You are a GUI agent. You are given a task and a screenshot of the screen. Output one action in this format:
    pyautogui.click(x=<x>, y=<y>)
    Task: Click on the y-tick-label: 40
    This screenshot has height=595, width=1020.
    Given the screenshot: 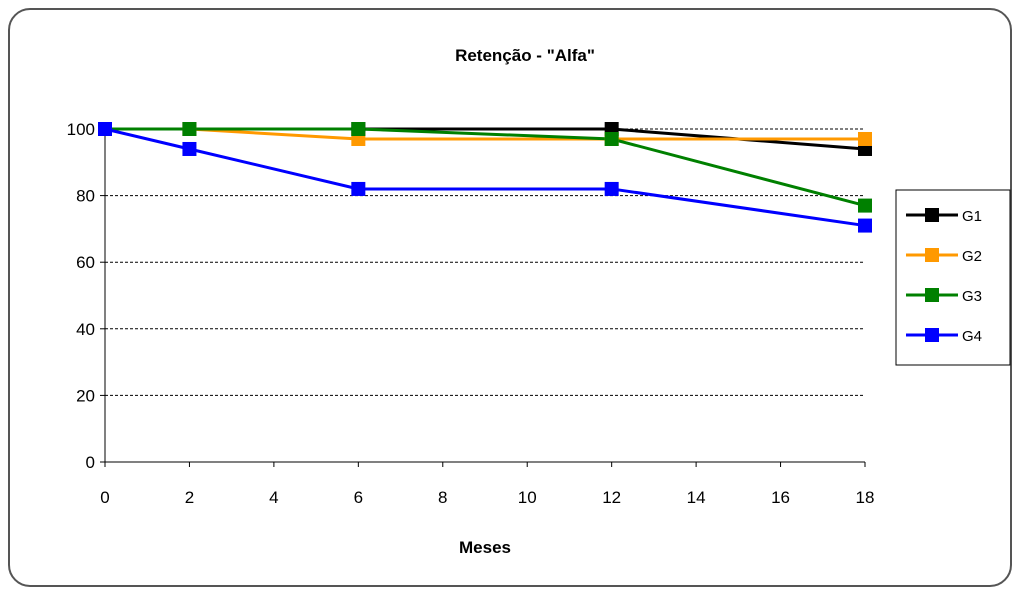 What is the action you would take?
    pyautogui.click(x=85, y=329)
    